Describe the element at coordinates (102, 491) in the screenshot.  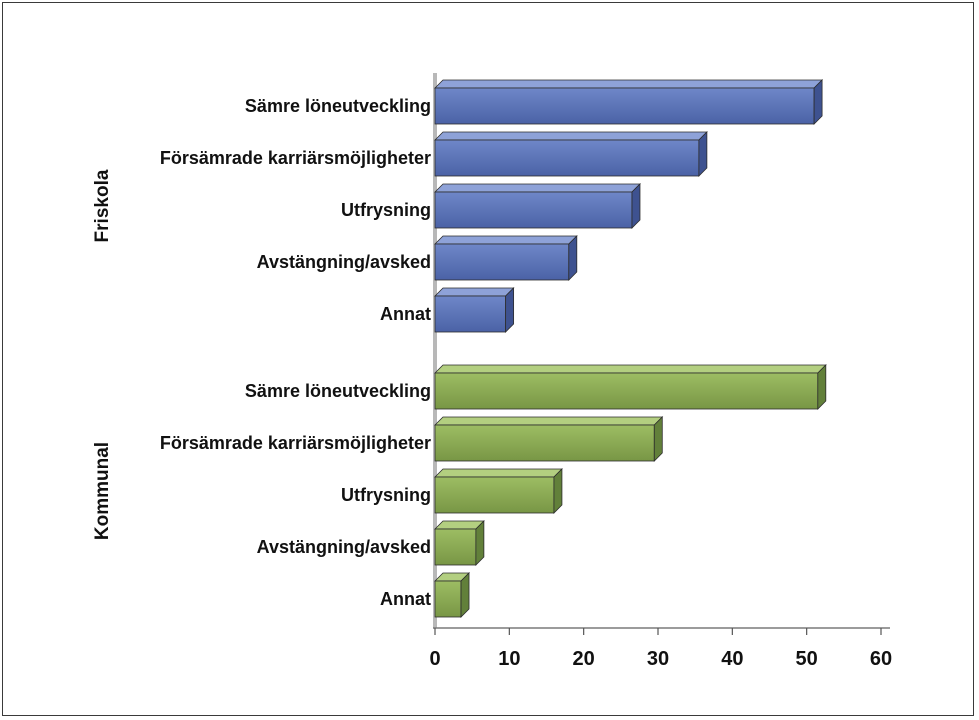
I see `group-label-kommunal: Kommunal` at that location.